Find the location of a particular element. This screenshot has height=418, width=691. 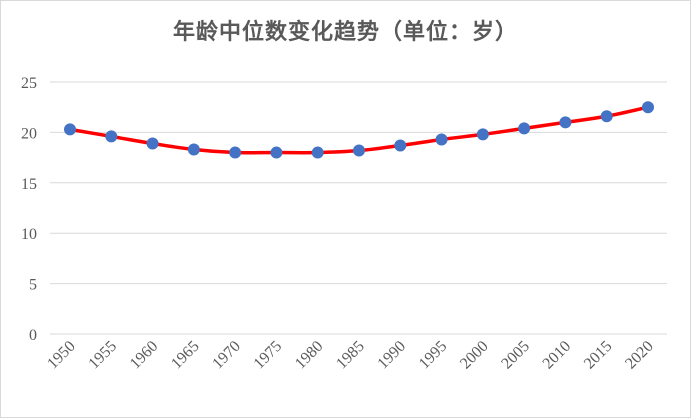

x-tick-label: 1995 is located at coordinates (433, 355).